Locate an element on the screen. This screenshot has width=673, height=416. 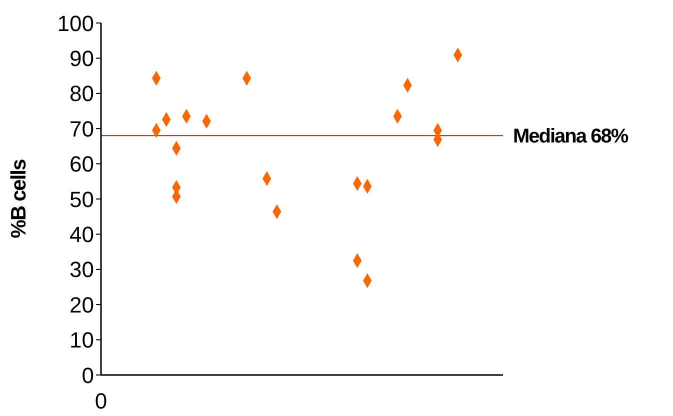
y-tick-label: 60 is located at coordinates (82, 164).